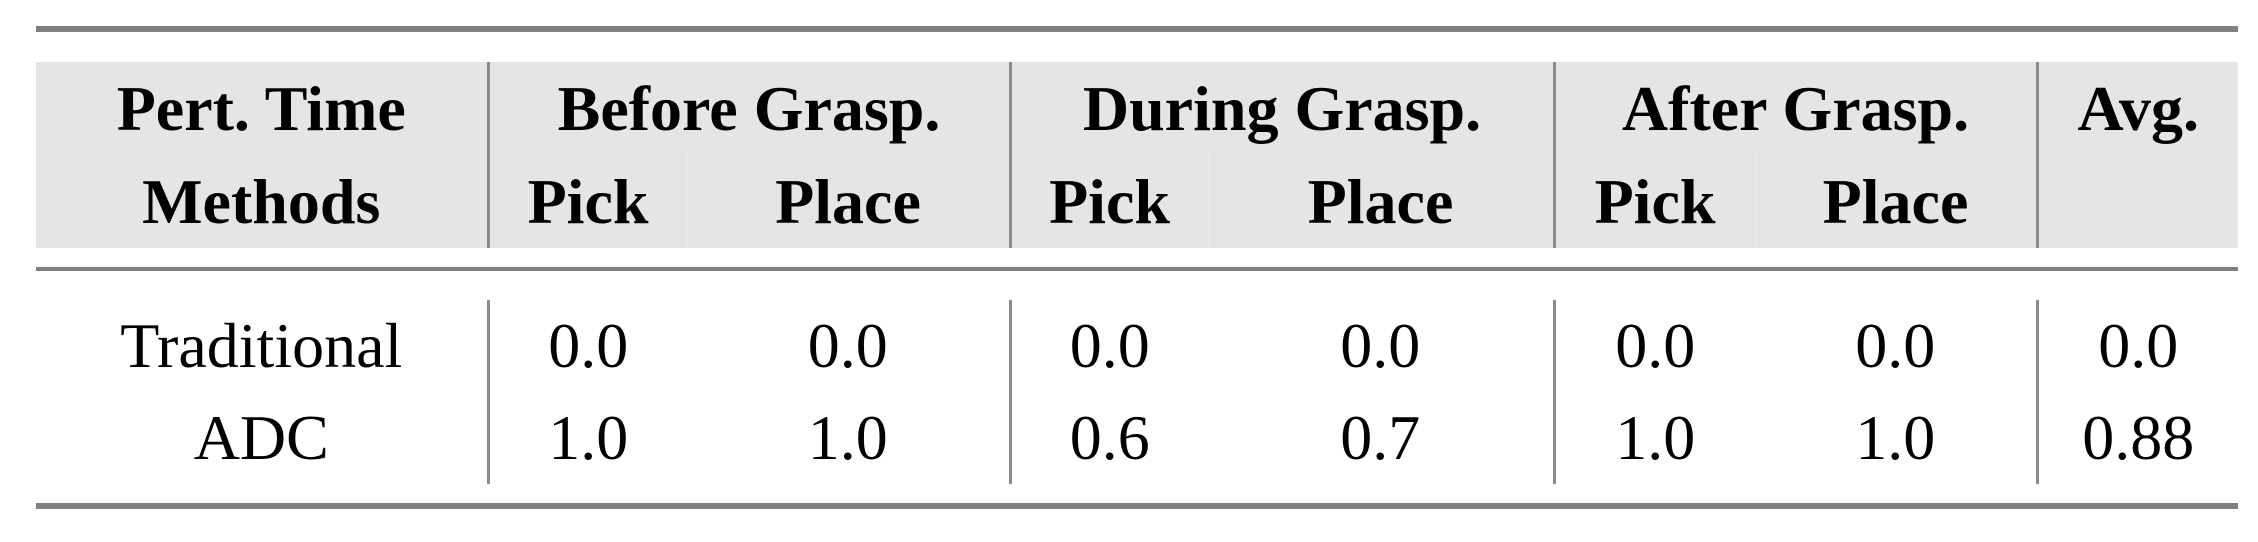  I want to click on avg-cell: 0.88, so click(2136, 438).